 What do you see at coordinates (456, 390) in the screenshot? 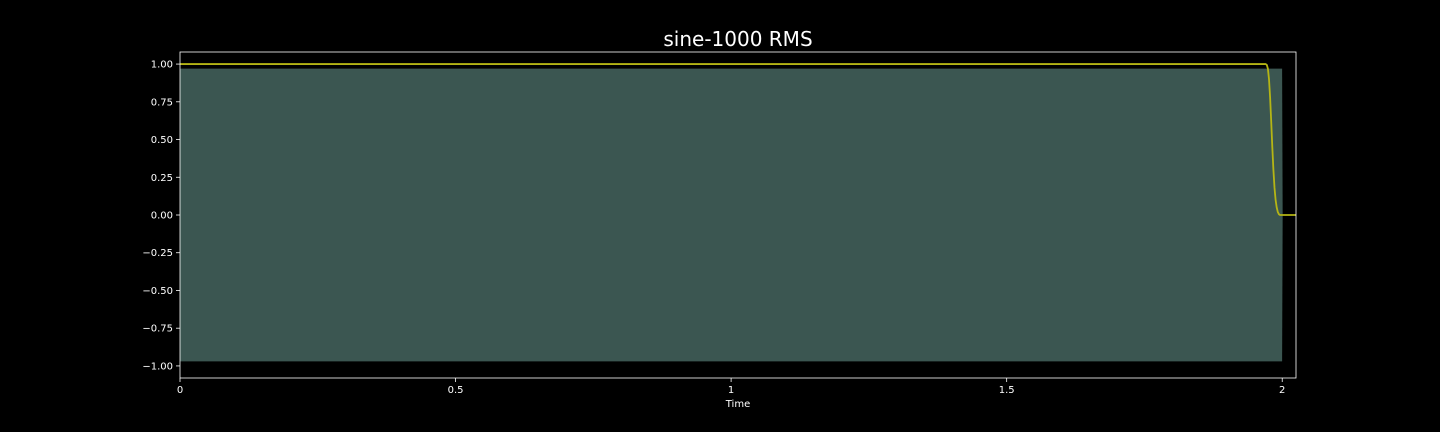
I see `x-tick-label: 0.5` at bounding box center [456, 390].